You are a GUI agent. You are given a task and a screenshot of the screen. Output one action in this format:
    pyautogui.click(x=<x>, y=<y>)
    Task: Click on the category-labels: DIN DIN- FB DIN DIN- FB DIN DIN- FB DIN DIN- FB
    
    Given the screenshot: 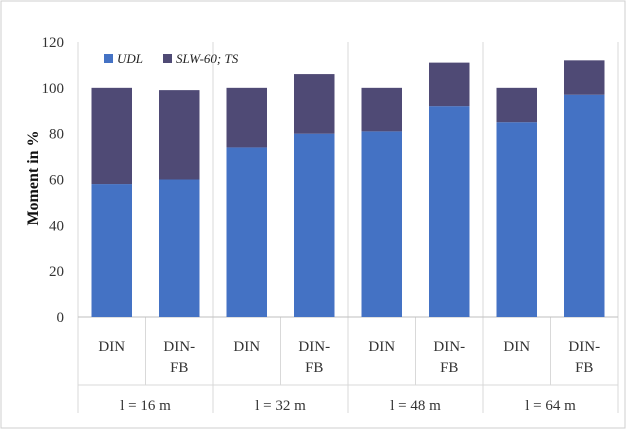 What is the action you would take?
    pyautogui.click(x=349, y=357)
    